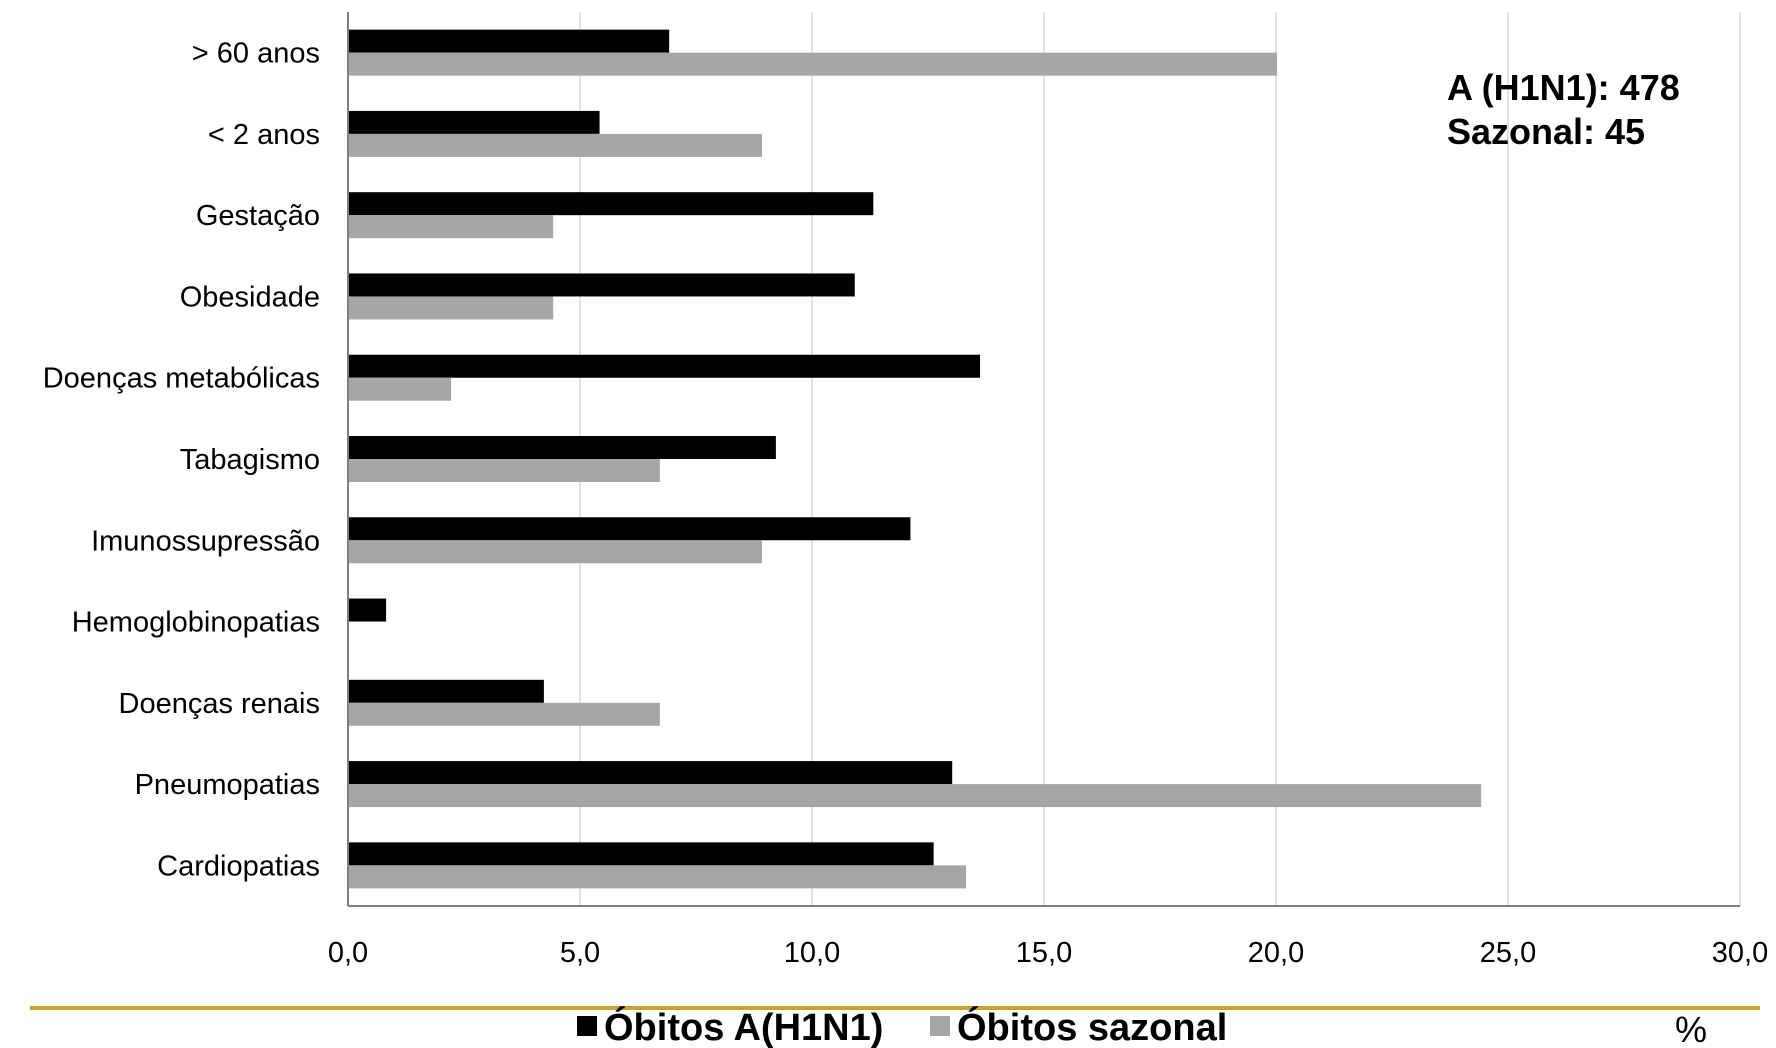 This screenshot has width=1776, height=1048. Describe the element at coordinates (196, 623) in the screenshot. I see `category-label: Hemoglobinopatias` at that location.